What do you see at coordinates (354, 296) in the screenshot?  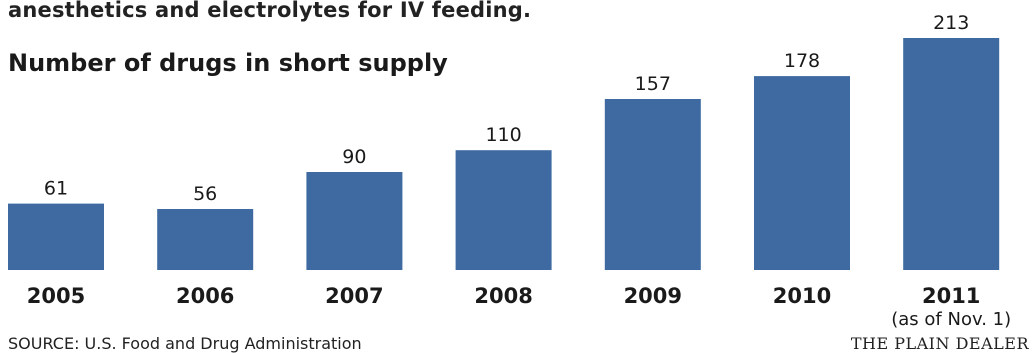 I see `category-label-2007: 2007` at bounding box center [354, 296].